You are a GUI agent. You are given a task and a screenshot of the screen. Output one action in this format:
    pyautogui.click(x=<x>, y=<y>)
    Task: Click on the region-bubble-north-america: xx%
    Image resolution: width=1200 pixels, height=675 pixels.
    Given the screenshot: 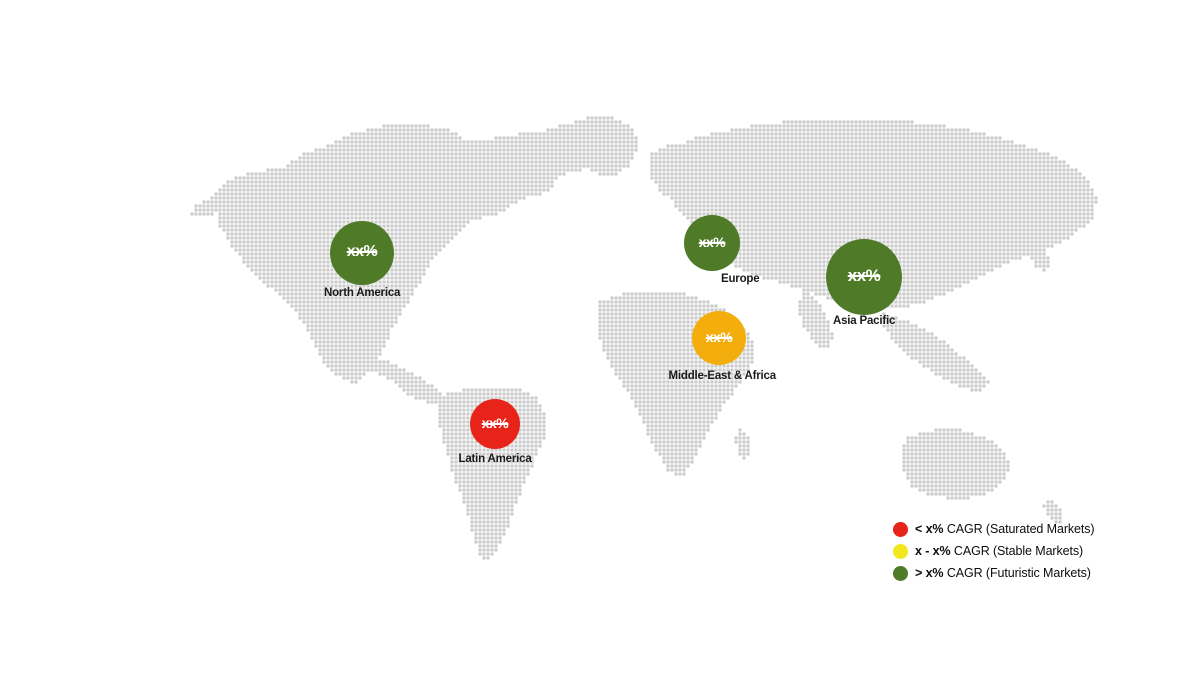 What is the action you would take?
    pyautogui.click(x=362, y=253)
    